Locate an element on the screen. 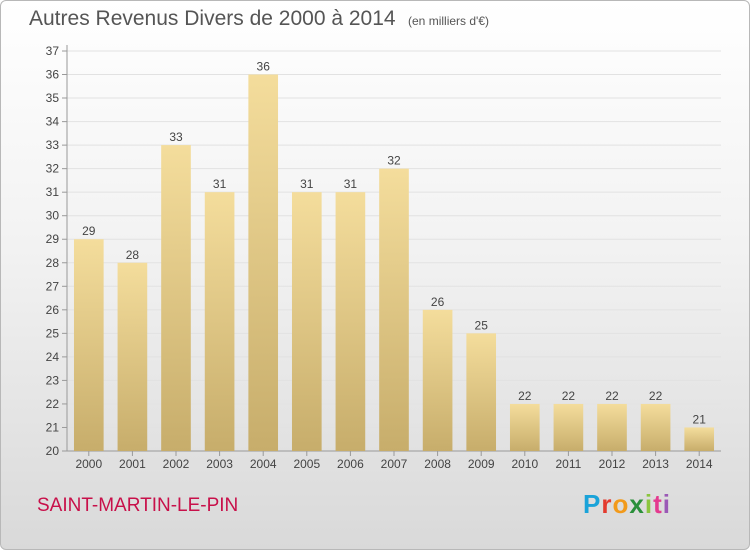  x-tick-label: 2006 is located at coordinates (350, 464).